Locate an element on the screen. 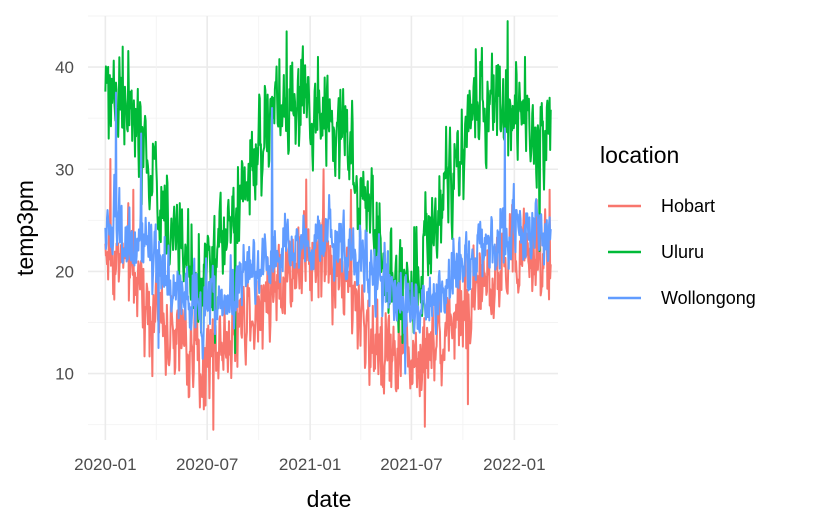 This screenshot has height=528, width=816. y-tick-label: 10 is located at coordinates (64, 374).